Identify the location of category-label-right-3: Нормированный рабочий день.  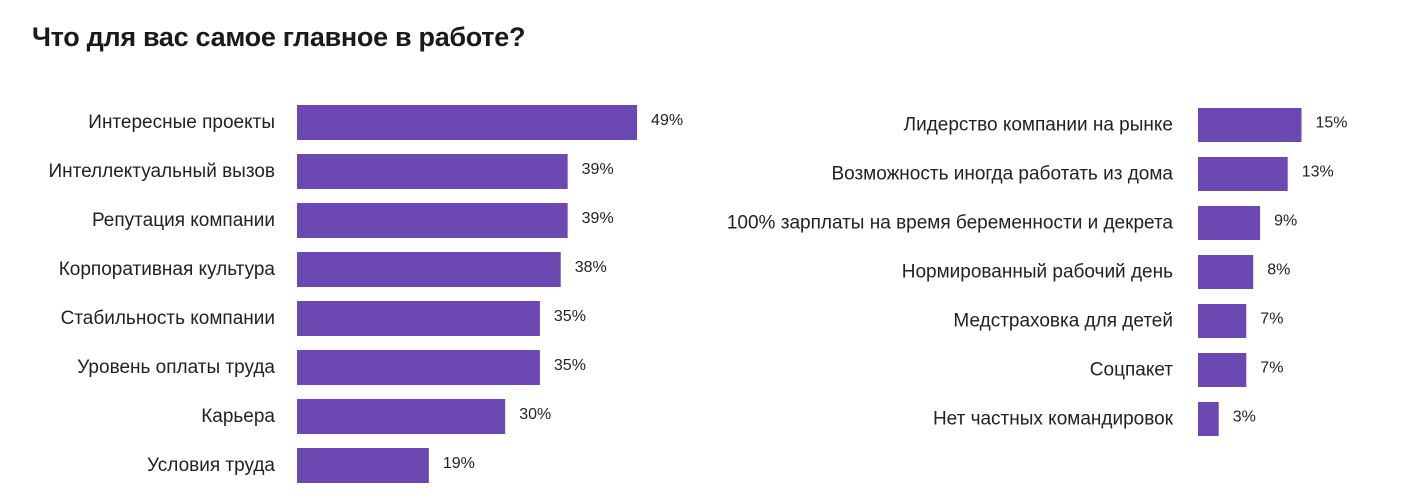
(1037, 272).